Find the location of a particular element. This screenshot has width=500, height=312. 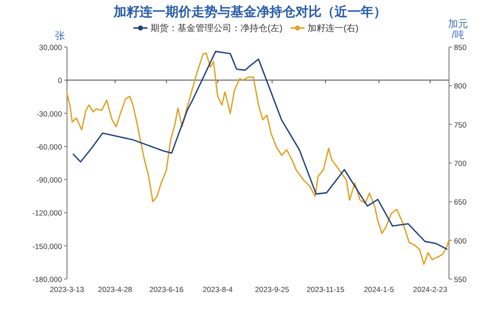

y2-axis-title: 加元/吨 is located at coordinates (458, 29).